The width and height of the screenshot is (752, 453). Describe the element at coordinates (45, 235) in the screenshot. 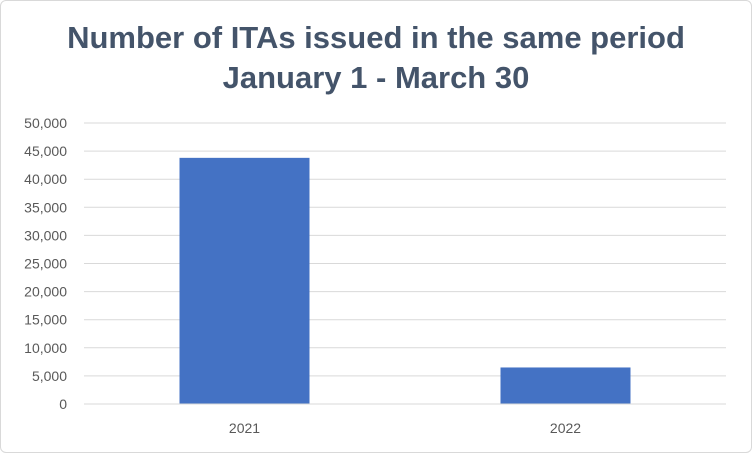

I see `y-tick-label: 30,000` at that location.